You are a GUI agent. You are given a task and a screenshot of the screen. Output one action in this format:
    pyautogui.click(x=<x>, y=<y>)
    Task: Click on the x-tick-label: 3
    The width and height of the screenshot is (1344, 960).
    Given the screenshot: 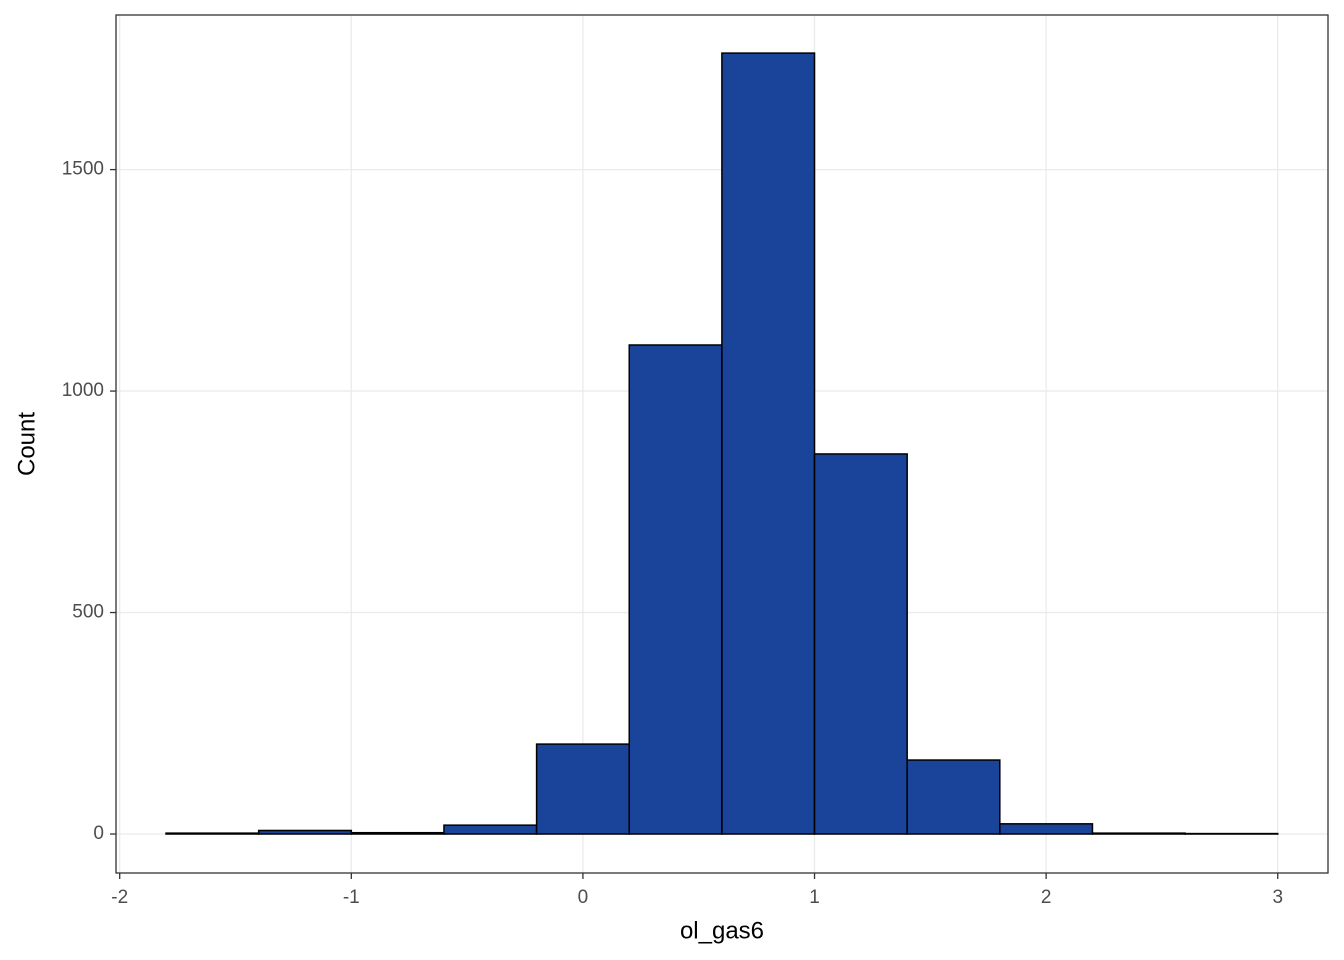 What is the action you would take?
    pyautogui.click(x=1277, y=897)
    